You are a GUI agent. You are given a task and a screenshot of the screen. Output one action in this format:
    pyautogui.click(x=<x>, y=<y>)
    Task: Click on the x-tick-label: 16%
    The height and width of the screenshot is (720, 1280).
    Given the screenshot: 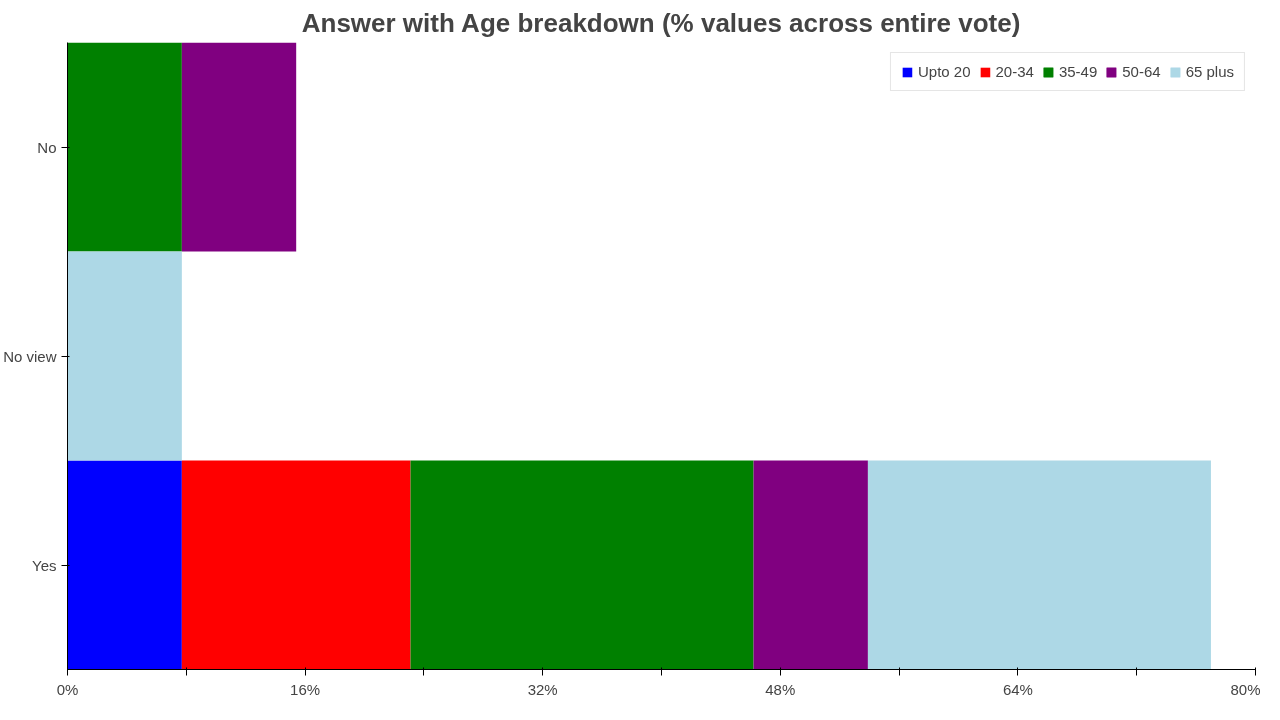 What is the action you would take?
    pyautogui.click(x=305, y=689)
    